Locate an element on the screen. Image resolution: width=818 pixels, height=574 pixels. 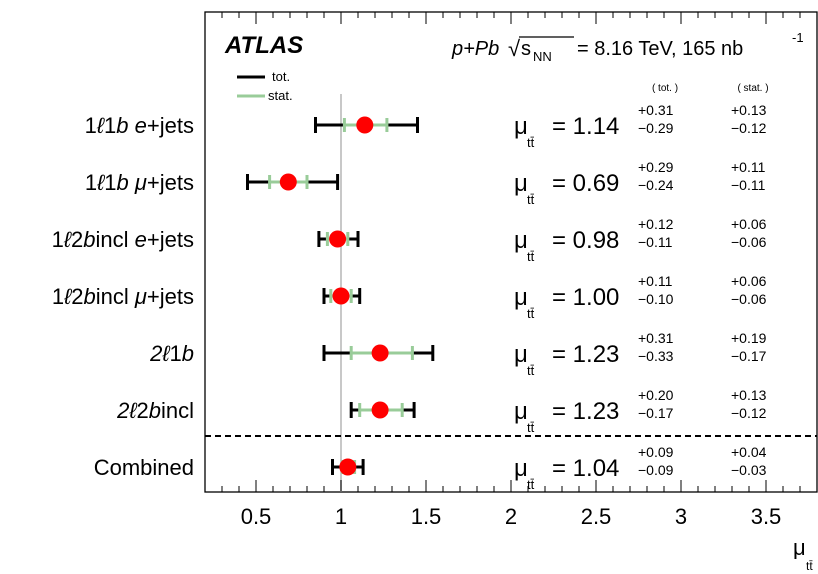
legend-stat-label: stat. is located at coordinates (280, 95).